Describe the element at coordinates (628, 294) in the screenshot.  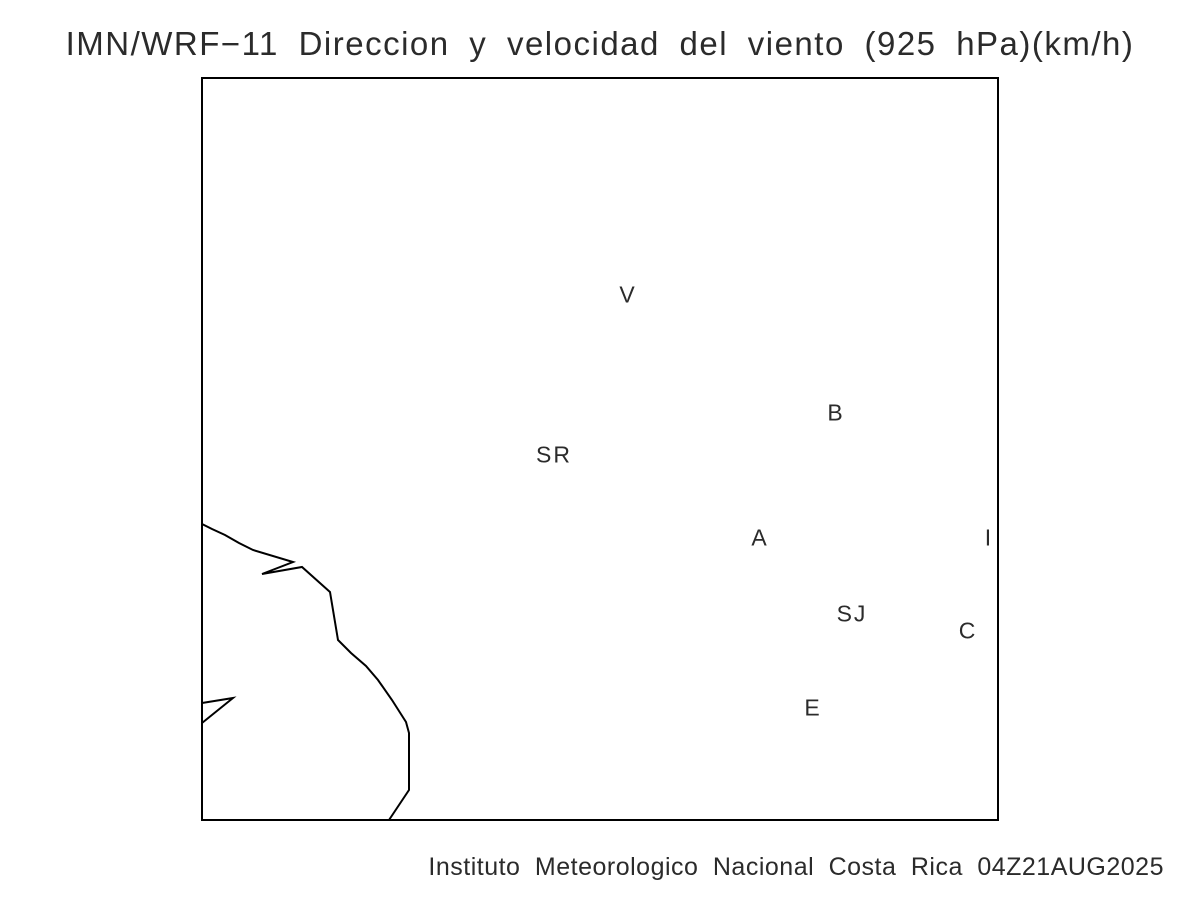
I see `station-label-v: V` at that location.